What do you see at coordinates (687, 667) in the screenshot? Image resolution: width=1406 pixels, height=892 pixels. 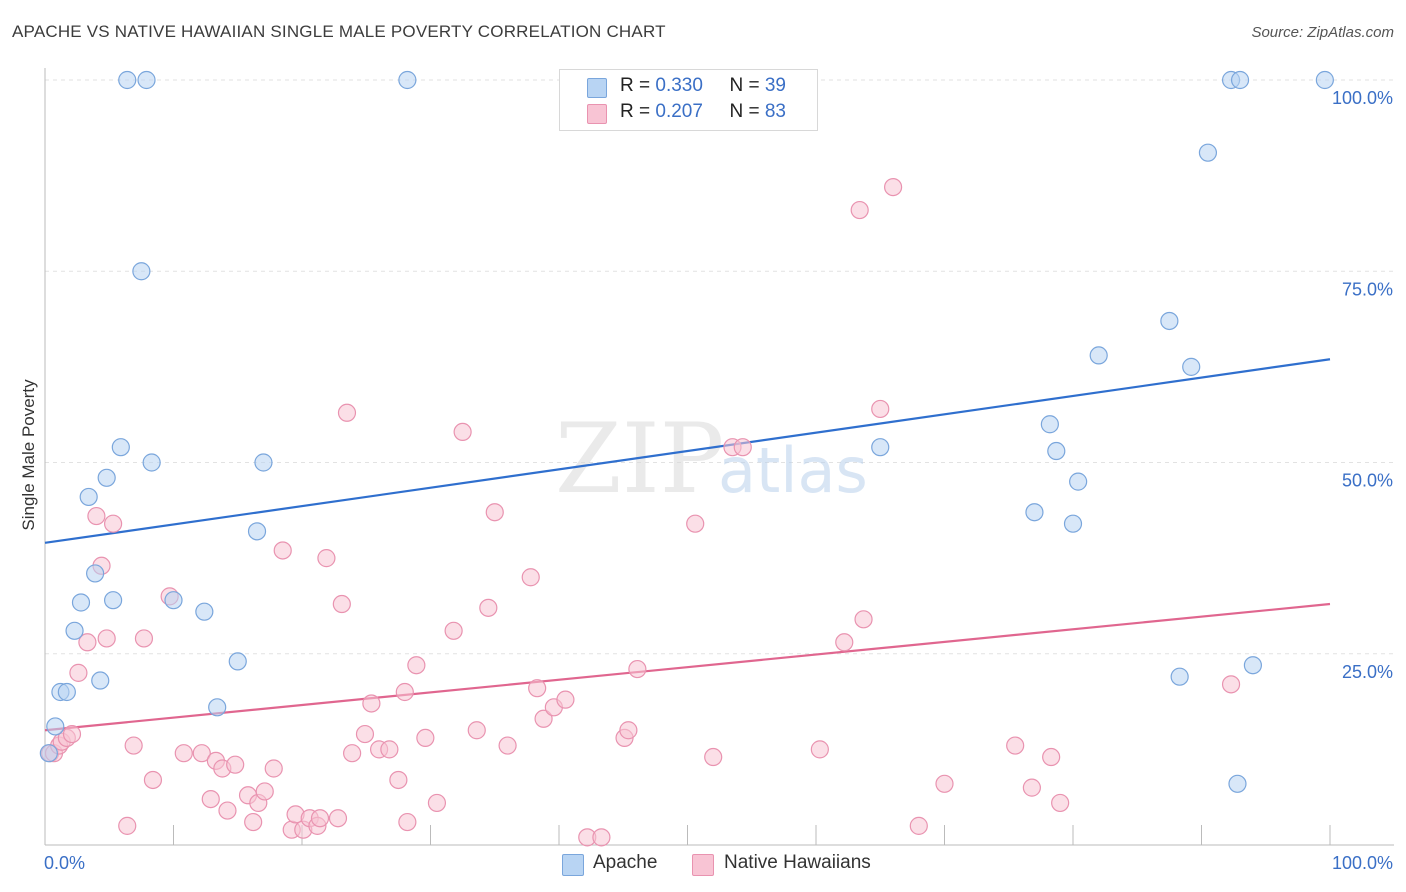 I see `hawaiian-trend-line` at bounding box center [687, 667].